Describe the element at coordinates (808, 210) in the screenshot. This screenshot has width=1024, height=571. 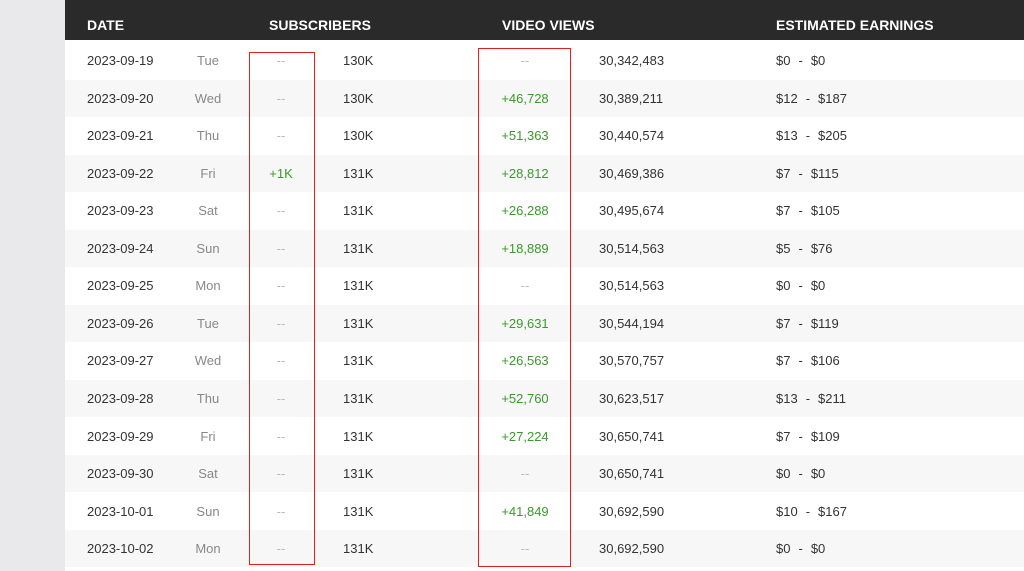
I see `estimated-earnings-cell: $7- $105` at that location.